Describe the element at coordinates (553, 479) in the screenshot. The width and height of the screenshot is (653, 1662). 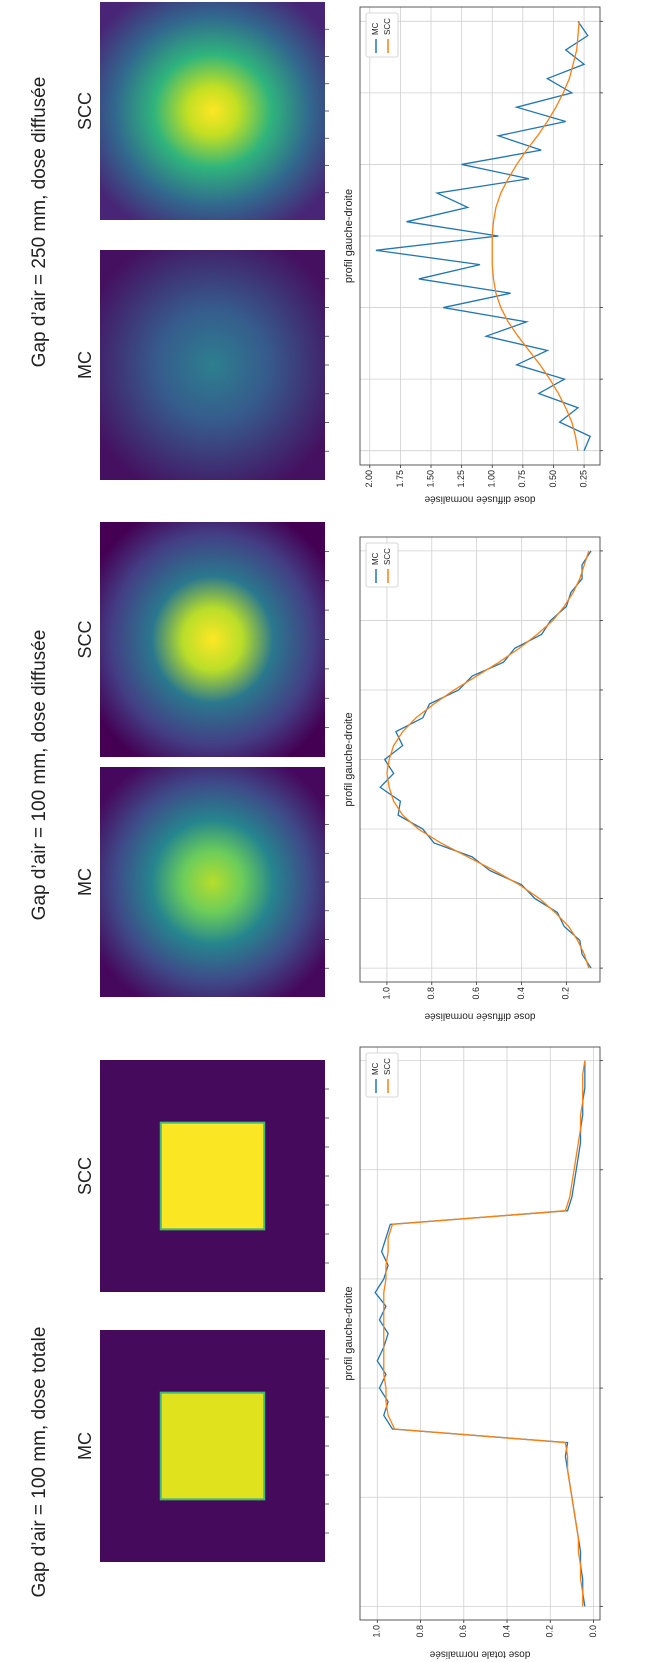
I see `y-tick-label: 0.50` at that location.